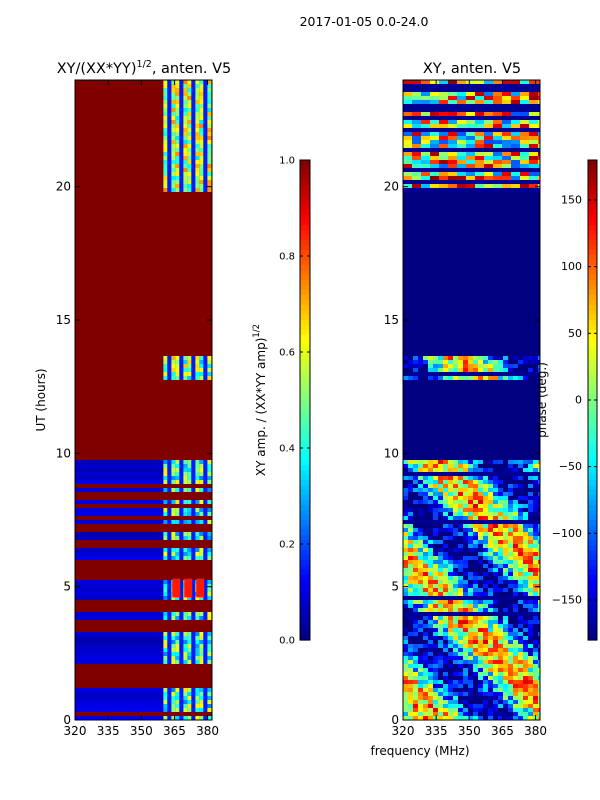 Image resolution: width=600 pixels, height=800 pixels. I want to click on left-heat-row, so click(143, 242).